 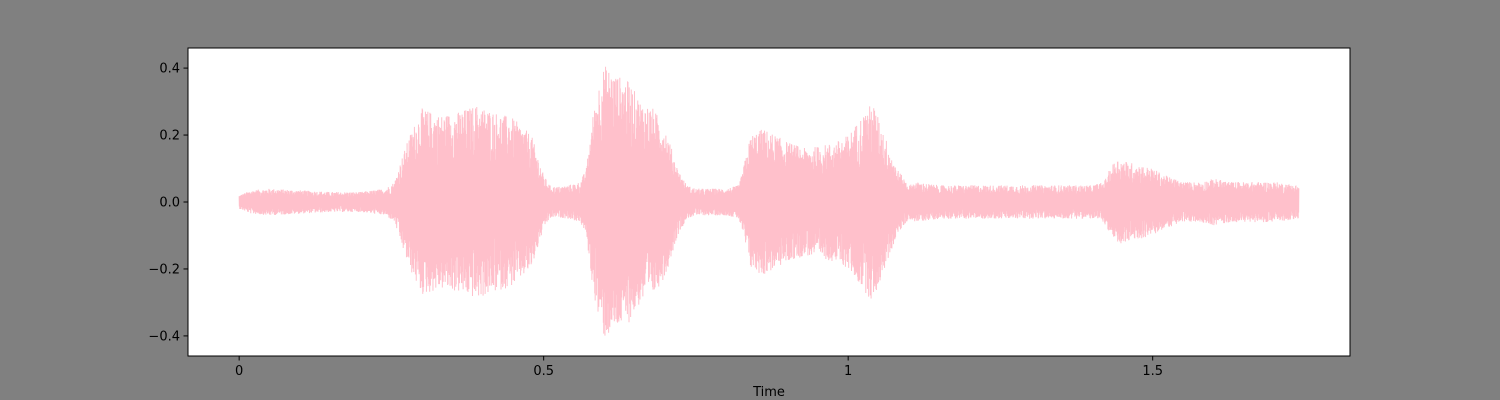 I want to click on y-tick-label: 0.0, so click(x=169, y=203).